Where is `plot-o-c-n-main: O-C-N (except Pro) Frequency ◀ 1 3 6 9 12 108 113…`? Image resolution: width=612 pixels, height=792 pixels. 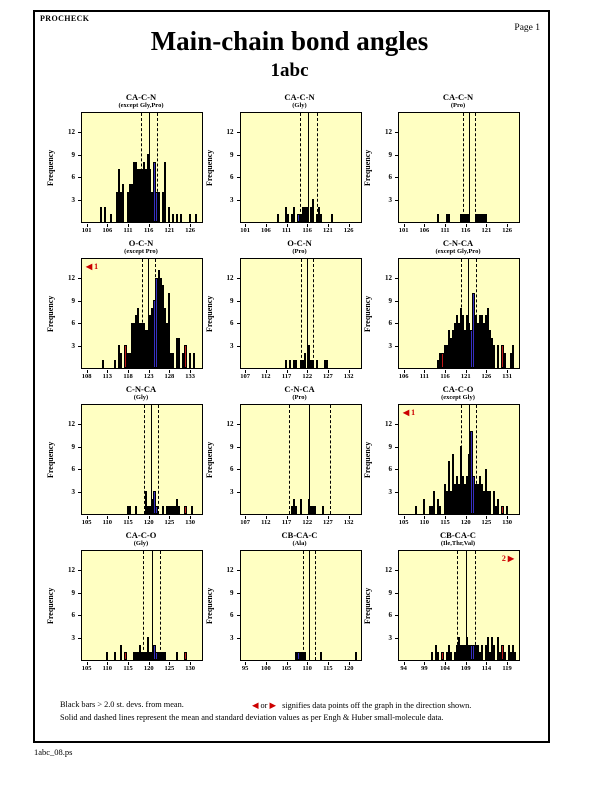
plot-o-c-n-main: O-C-N (except Pro) Frequency ◀ 1 3 6 9 12 108 113… is located at coordinates (123, 311).